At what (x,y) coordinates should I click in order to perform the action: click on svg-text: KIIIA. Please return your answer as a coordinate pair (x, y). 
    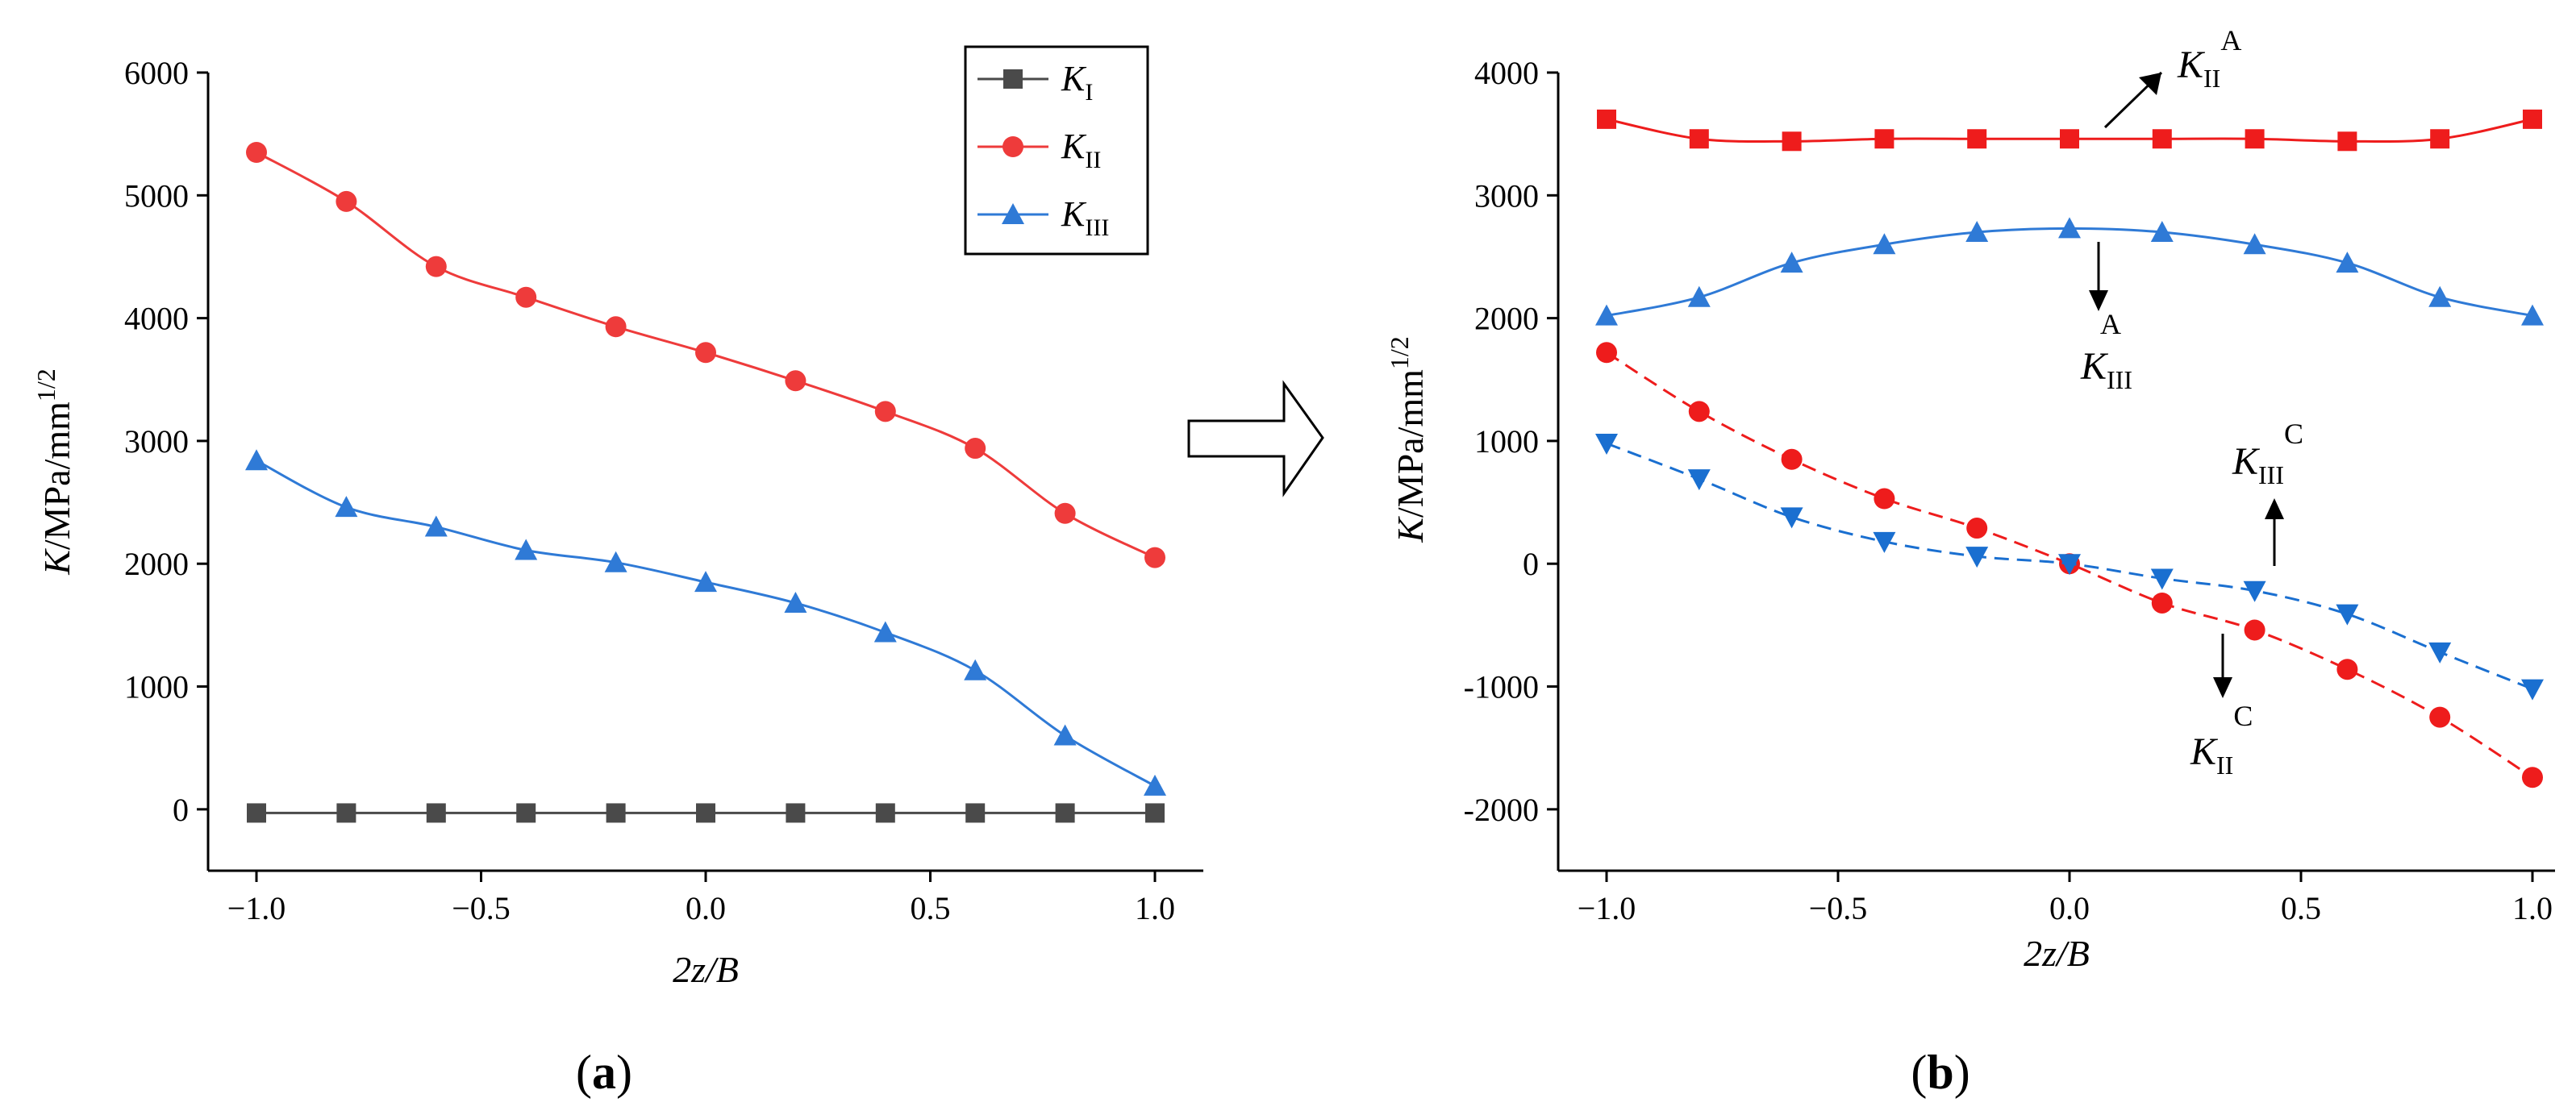
    Looking at the image, I should click on (2106, 351).